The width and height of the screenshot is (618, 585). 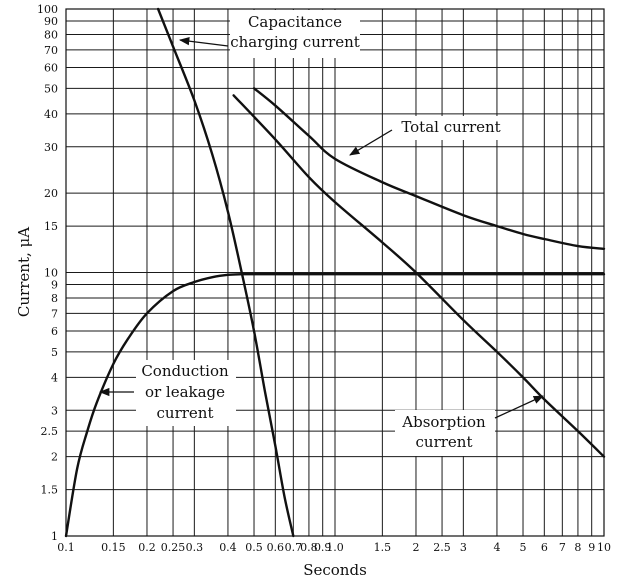 I want to click on absorption-label-background, so click(x=445, y=433).